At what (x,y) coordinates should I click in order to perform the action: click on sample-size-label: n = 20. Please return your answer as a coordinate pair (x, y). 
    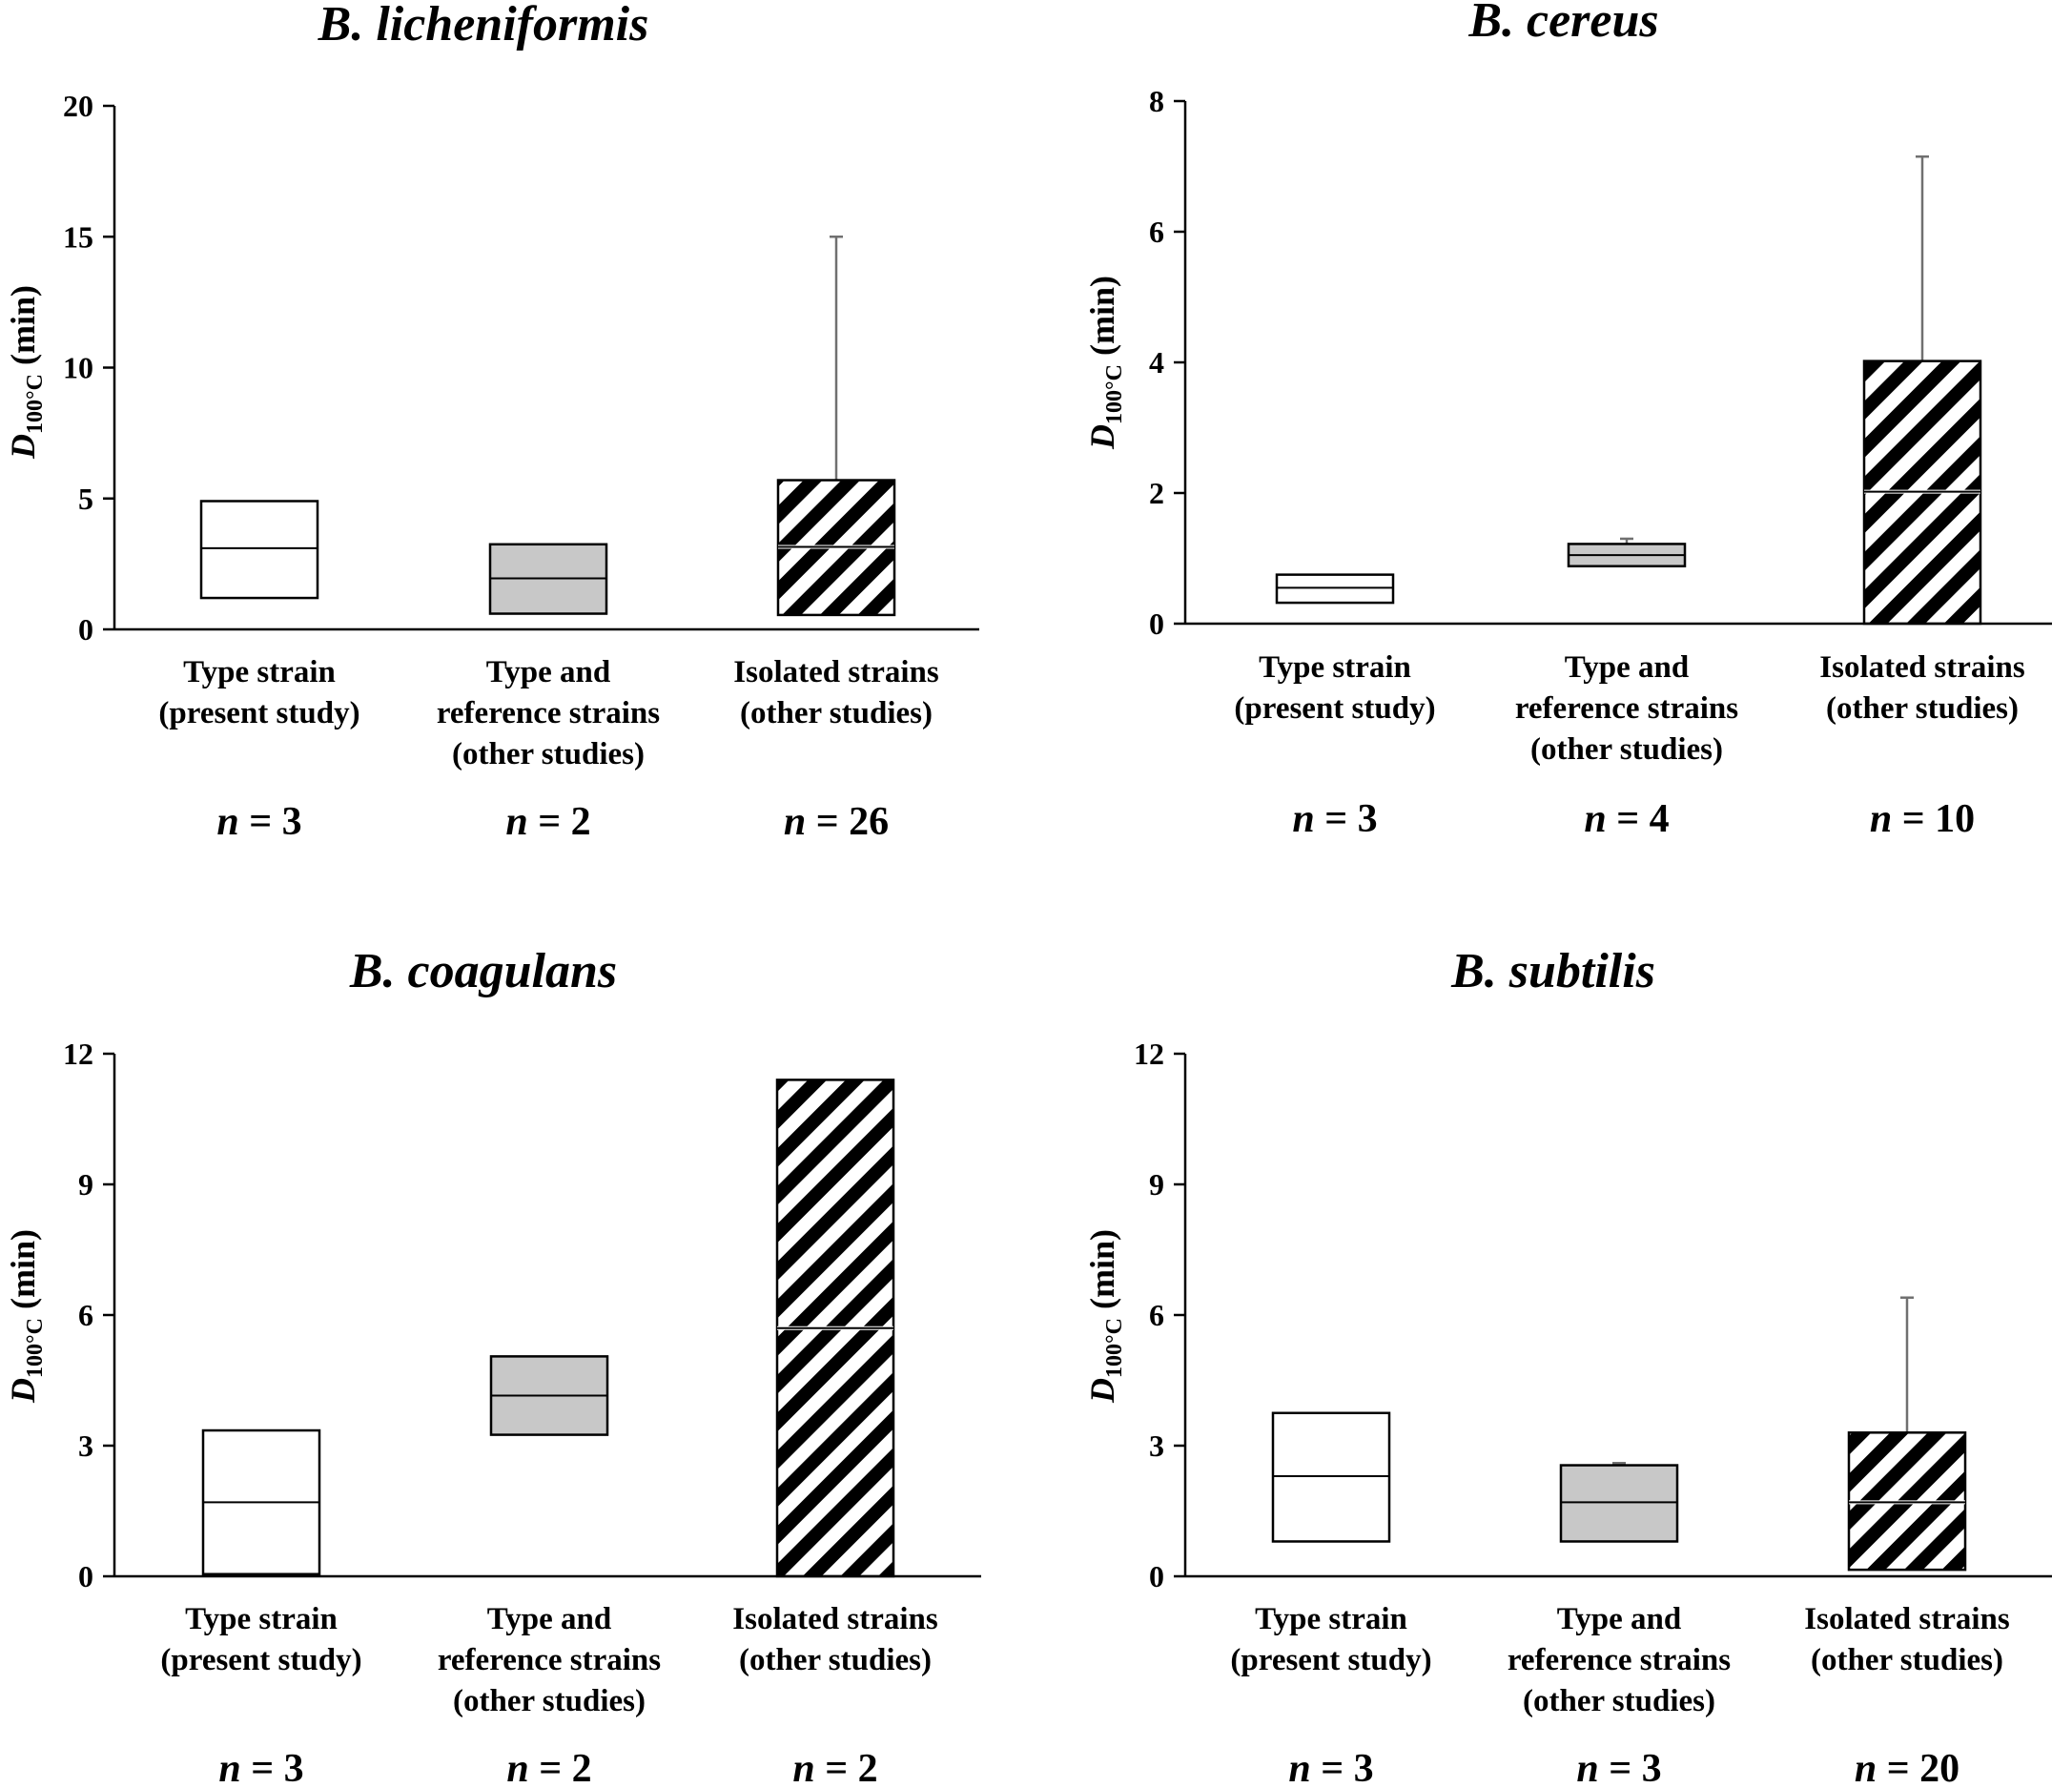
    Looking at the image, I should click on (1907, 1768).